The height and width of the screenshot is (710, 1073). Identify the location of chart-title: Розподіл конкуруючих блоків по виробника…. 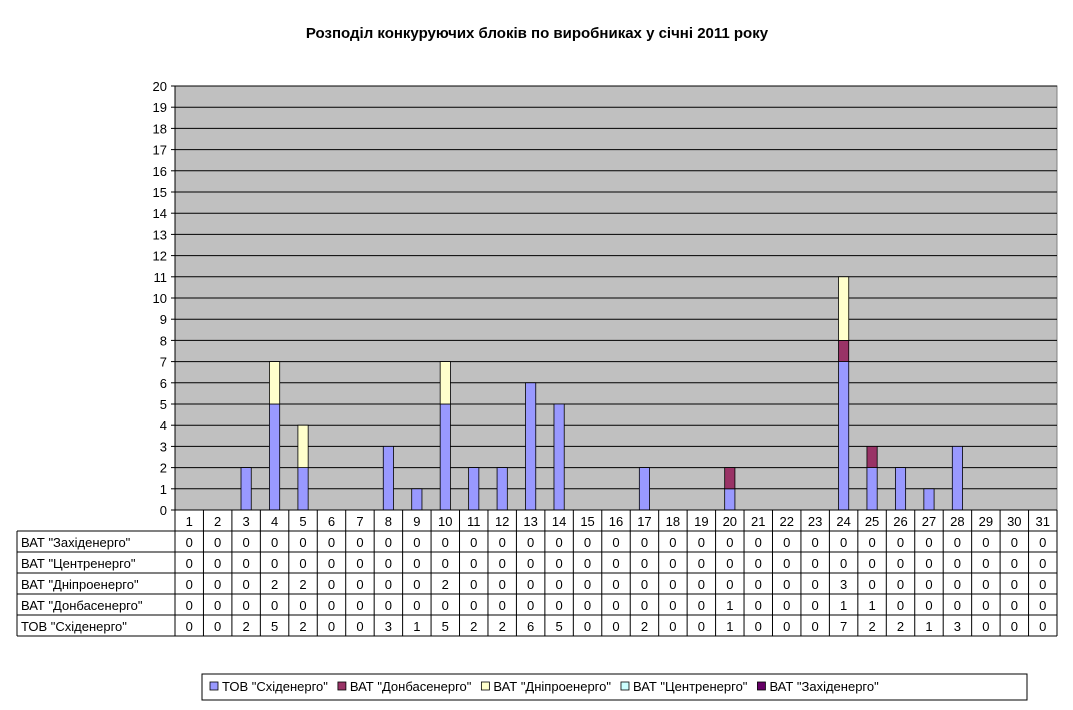
(537, 33).